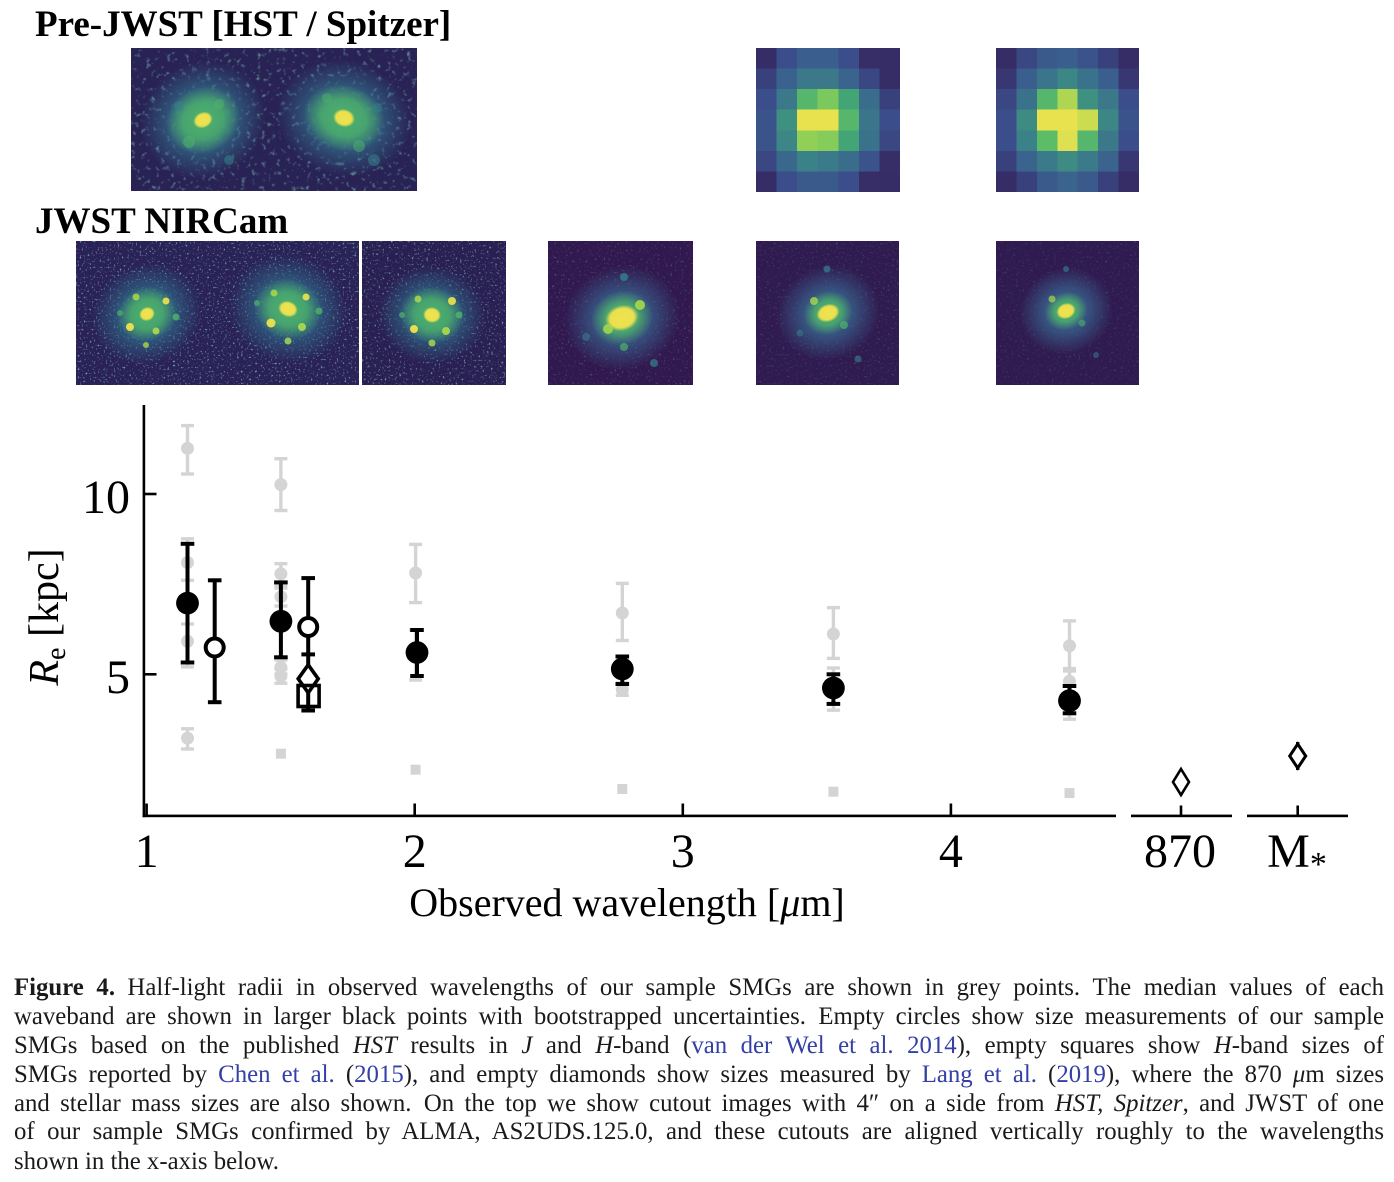 Image resolution: width=1394 pixels, height=1182 pixels. I want to click on svg-text: 3, so click(683, 851).